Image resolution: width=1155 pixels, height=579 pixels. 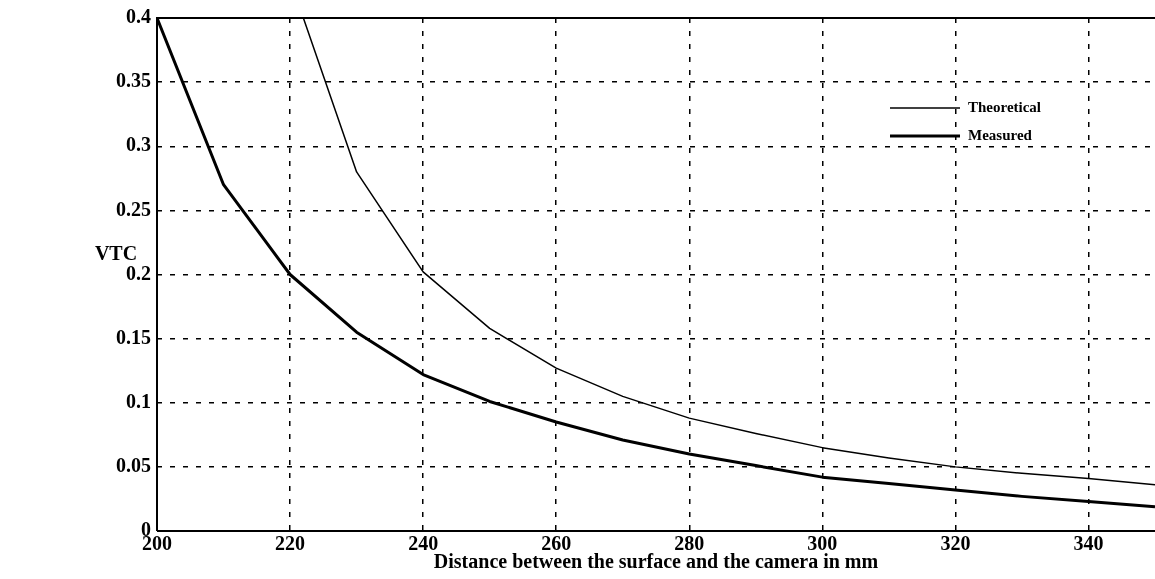 What do you see at coordinates (133, 208) in the screenshot?
I see `y-tick-label: 0.25` at bounding box center [133, 208].